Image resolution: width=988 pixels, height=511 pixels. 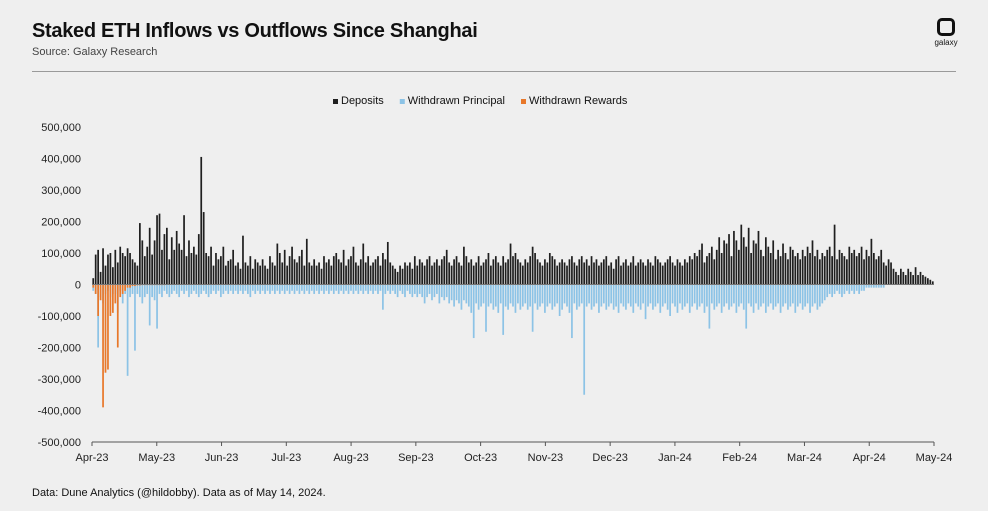 I want to click on x-tick-label: Sep-23, so click(x=415, y=458).